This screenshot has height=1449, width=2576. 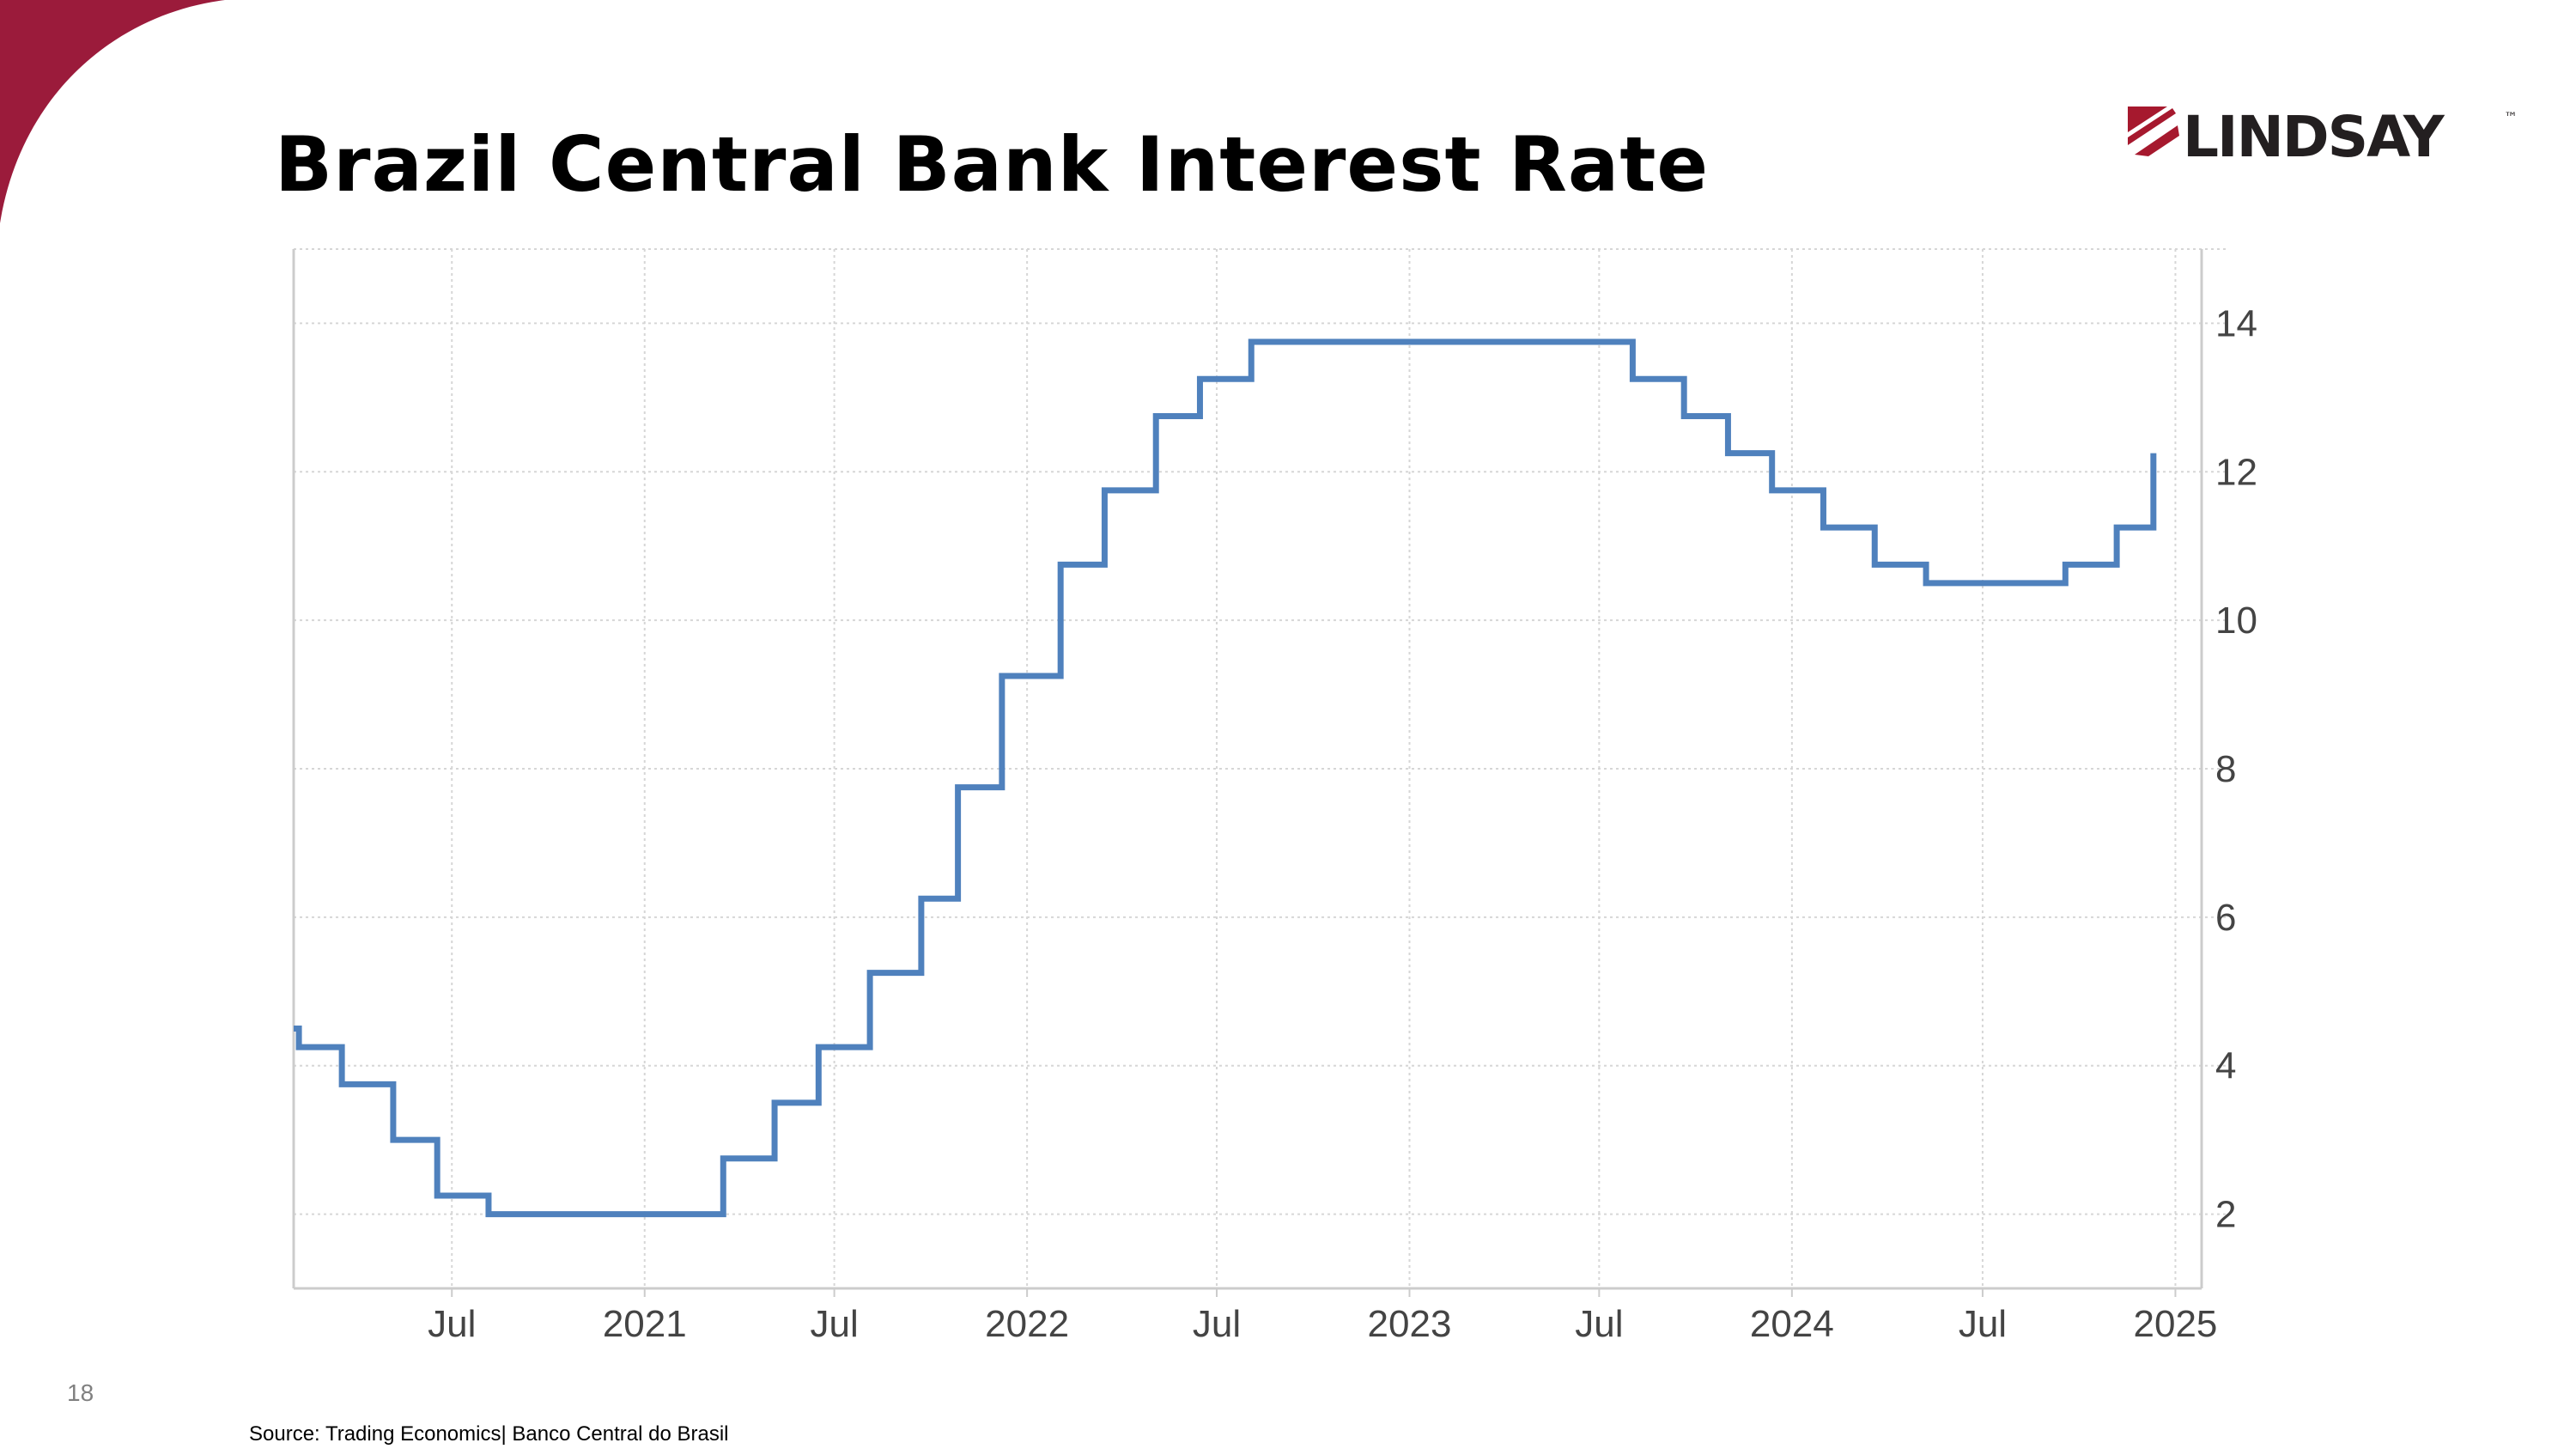 I want to click on logo-stripes-icon, so click(x=2153, y=131).